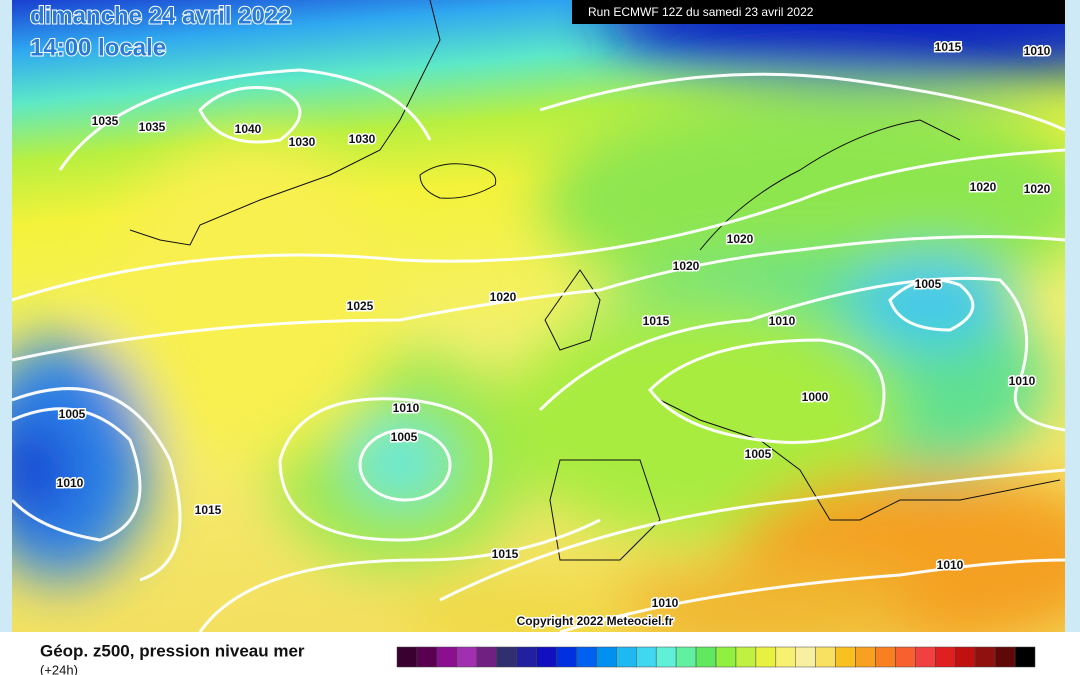 The image size is (1080, 675). I want to click on date-title: dimanche 24 avril 2022, so click(161, 15).